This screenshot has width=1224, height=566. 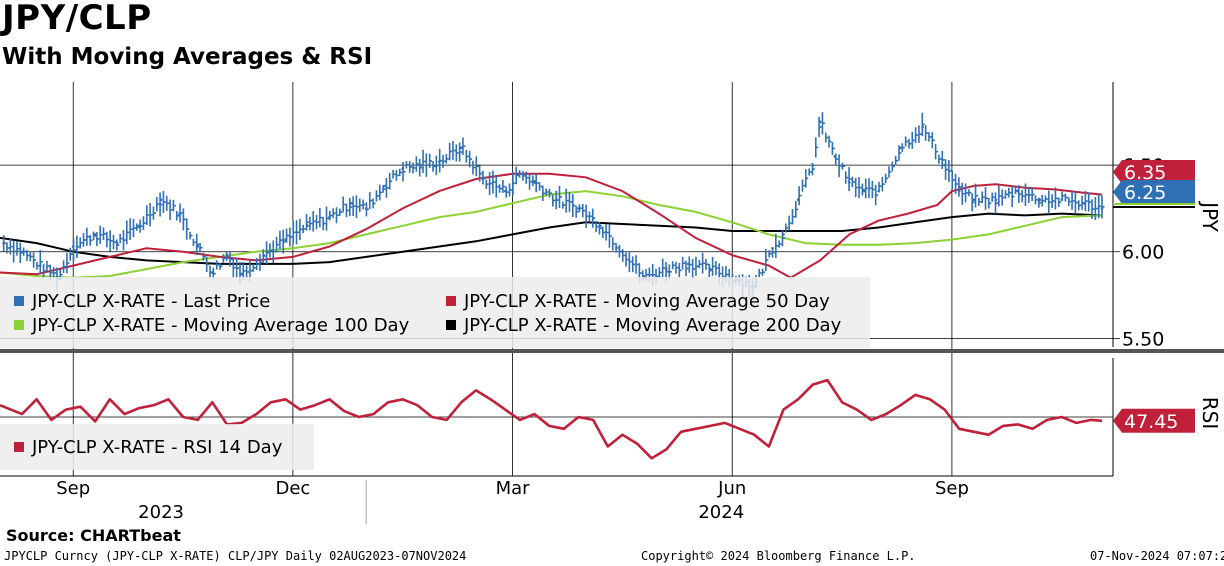 I want to click on tag-rsi-box, so click(x=1154, y=420).